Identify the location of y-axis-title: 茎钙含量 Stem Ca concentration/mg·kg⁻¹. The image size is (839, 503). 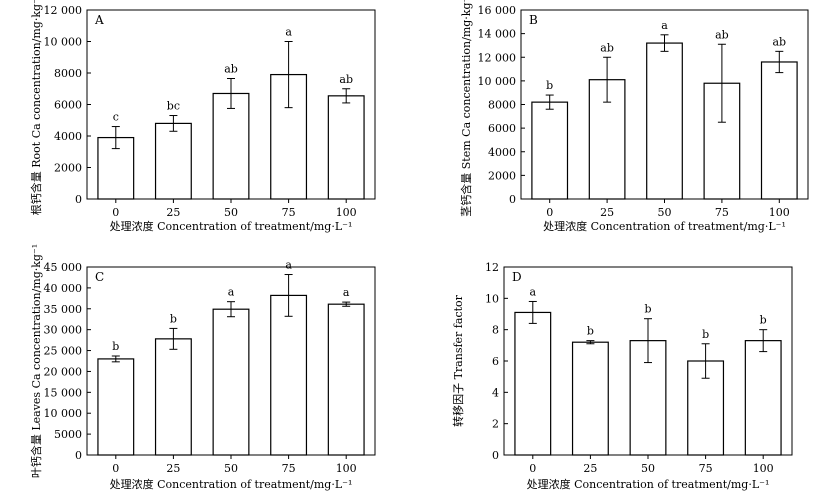
(466, 108).